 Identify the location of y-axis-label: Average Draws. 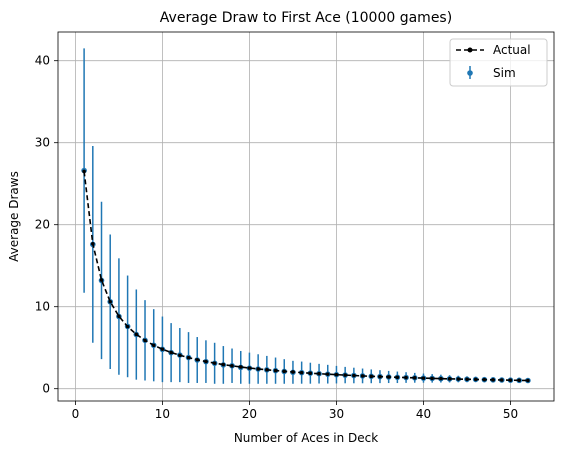
(14, 216).